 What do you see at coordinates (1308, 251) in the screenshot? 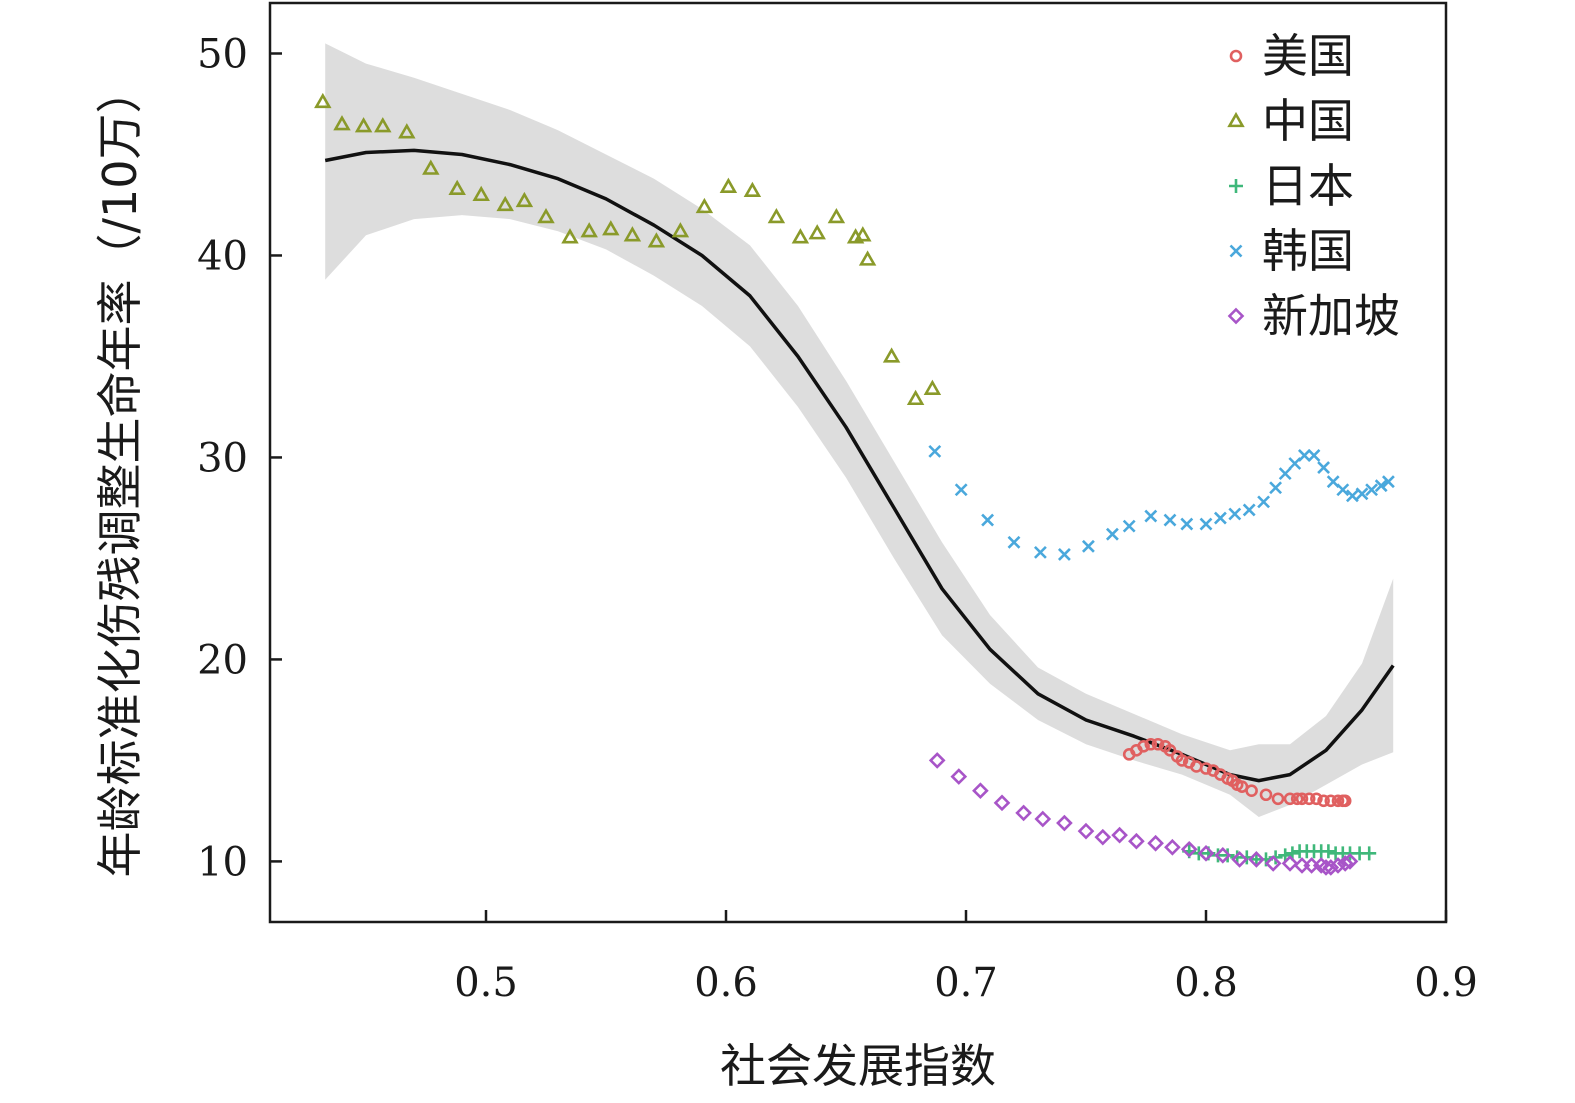
I see `legend-label: 韩国` at bounding box center [1308, 251].